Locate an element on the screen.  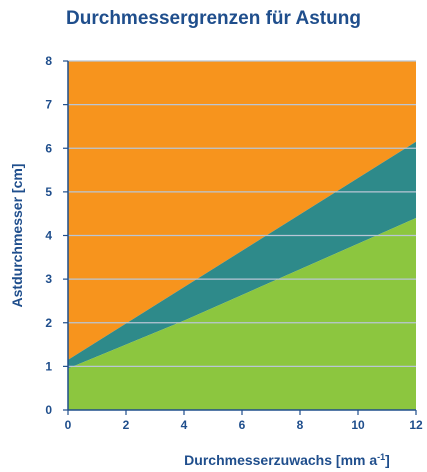
x-tick-label: 6 is located at coordinates (242, 425).